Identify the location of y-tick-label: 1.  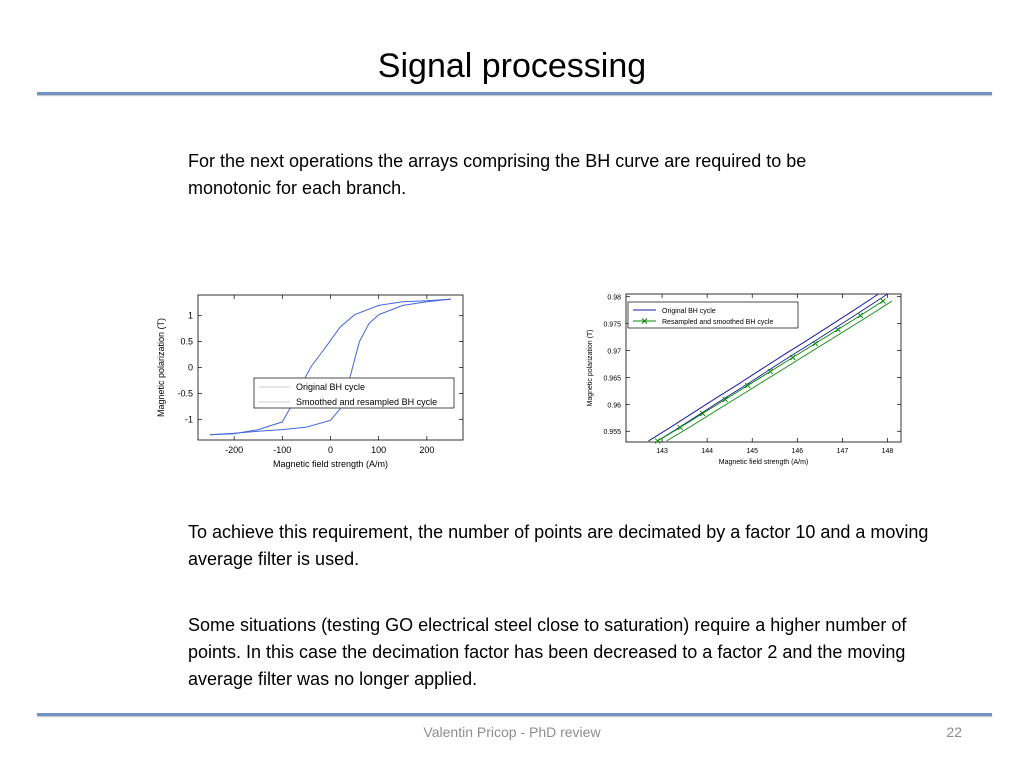
(190, 316).